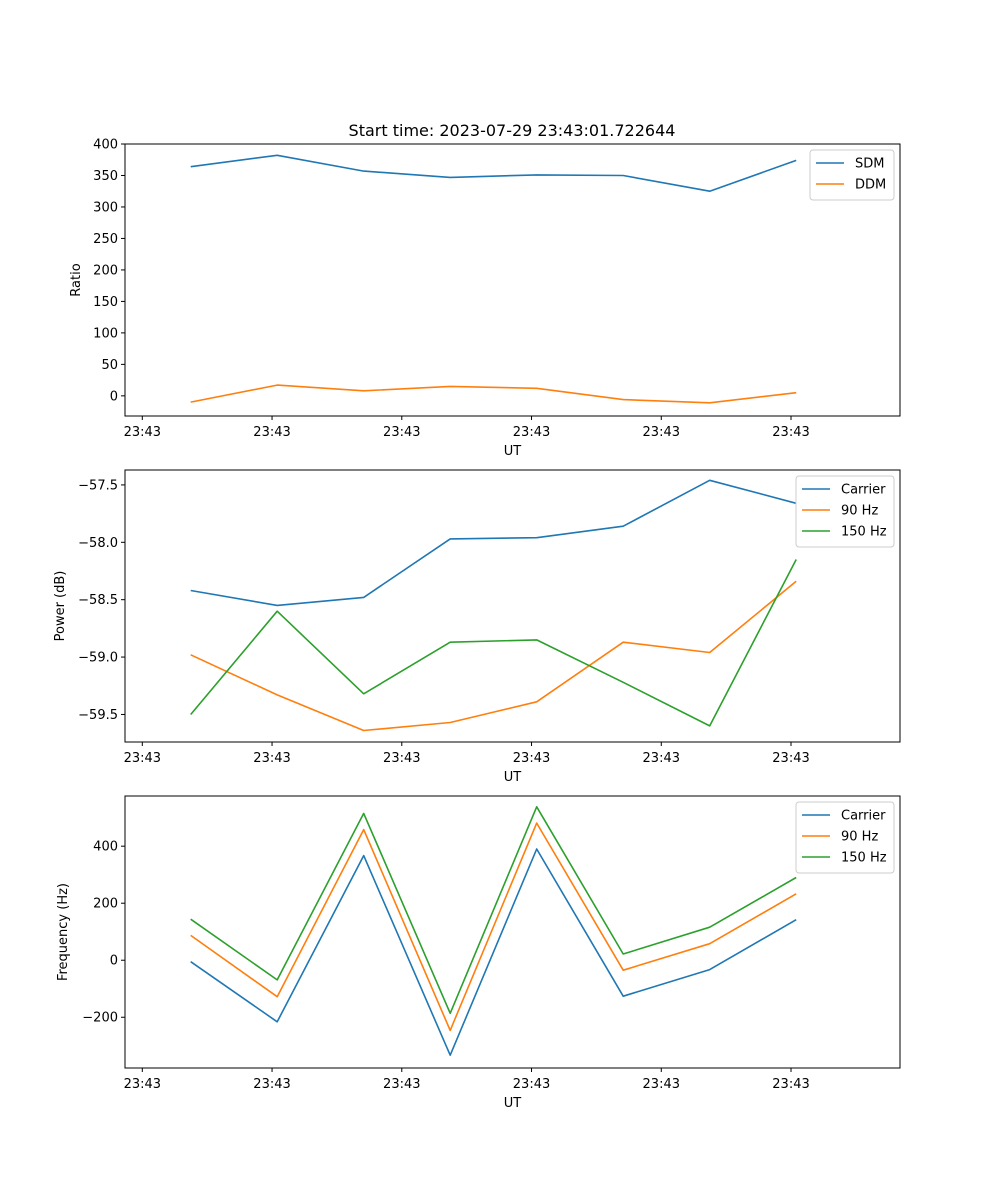  Describe the element at coordinates (105, 207) in the screenshot. I see `y-tick-label: 300` at that location.